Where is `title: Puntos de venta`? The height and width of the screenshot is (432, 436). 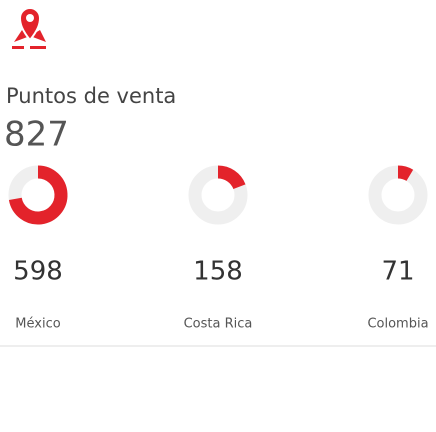 title: Puntos de venta is located at coordinates (91, 96).